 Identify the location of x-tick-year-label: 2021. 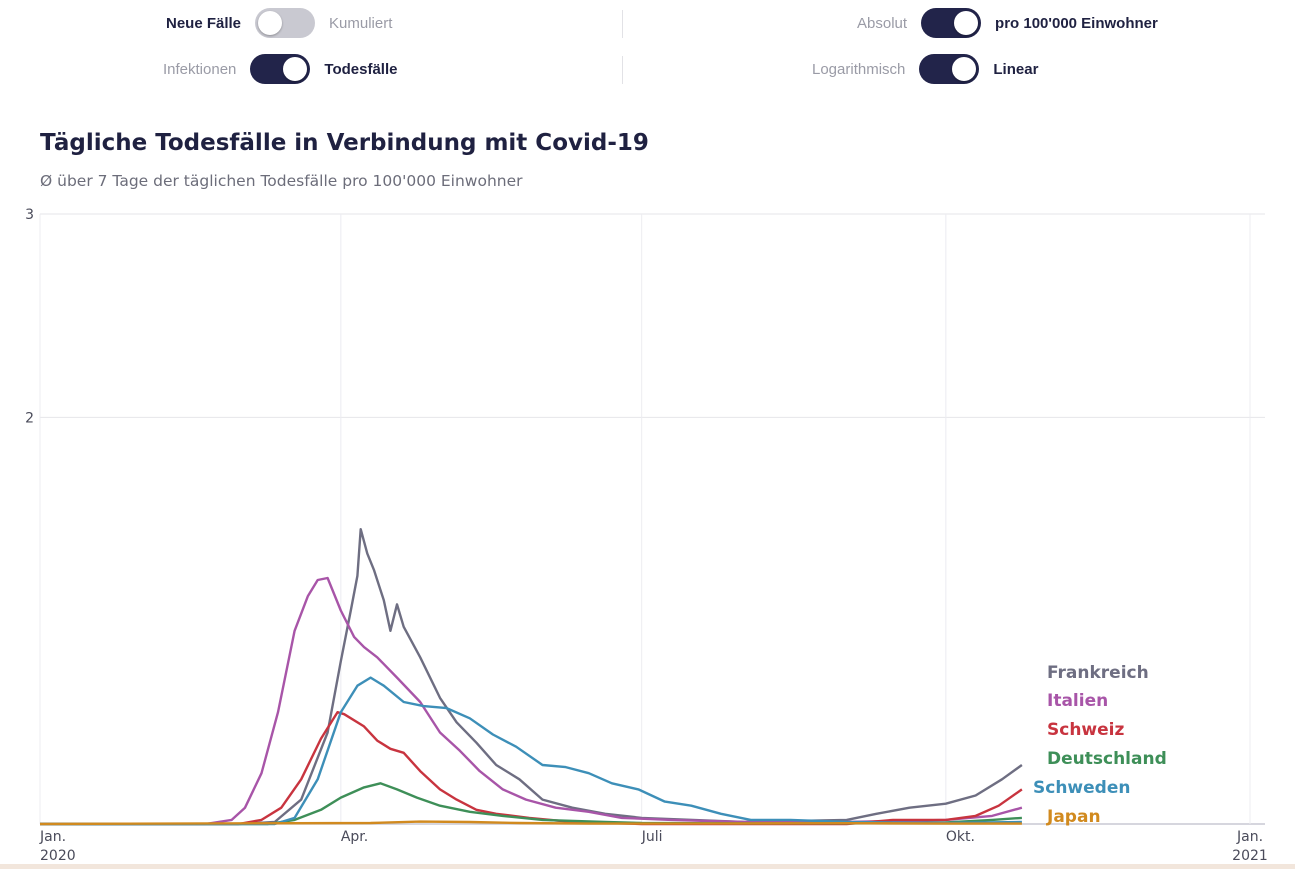
(1250, 856).